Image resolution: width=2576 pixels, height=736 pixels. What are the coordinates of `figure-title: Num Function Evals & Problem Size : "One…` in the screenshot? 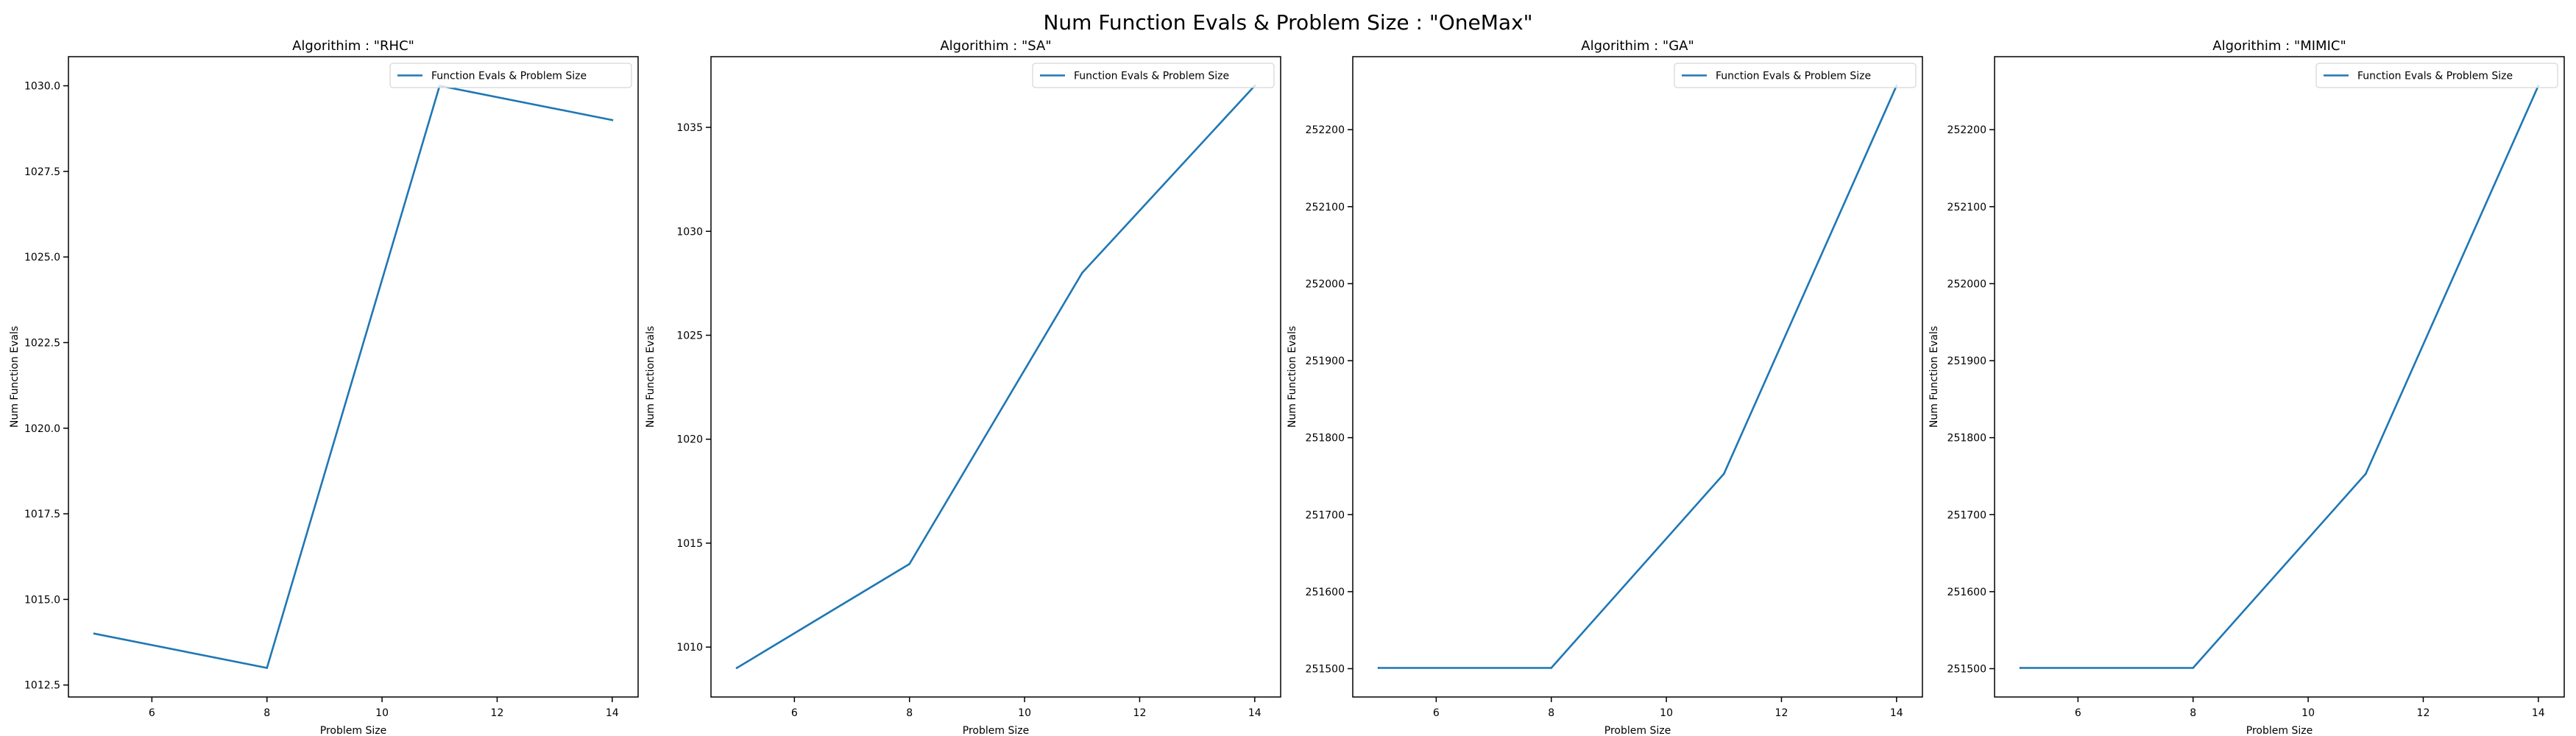 It's located at (1288, 22).